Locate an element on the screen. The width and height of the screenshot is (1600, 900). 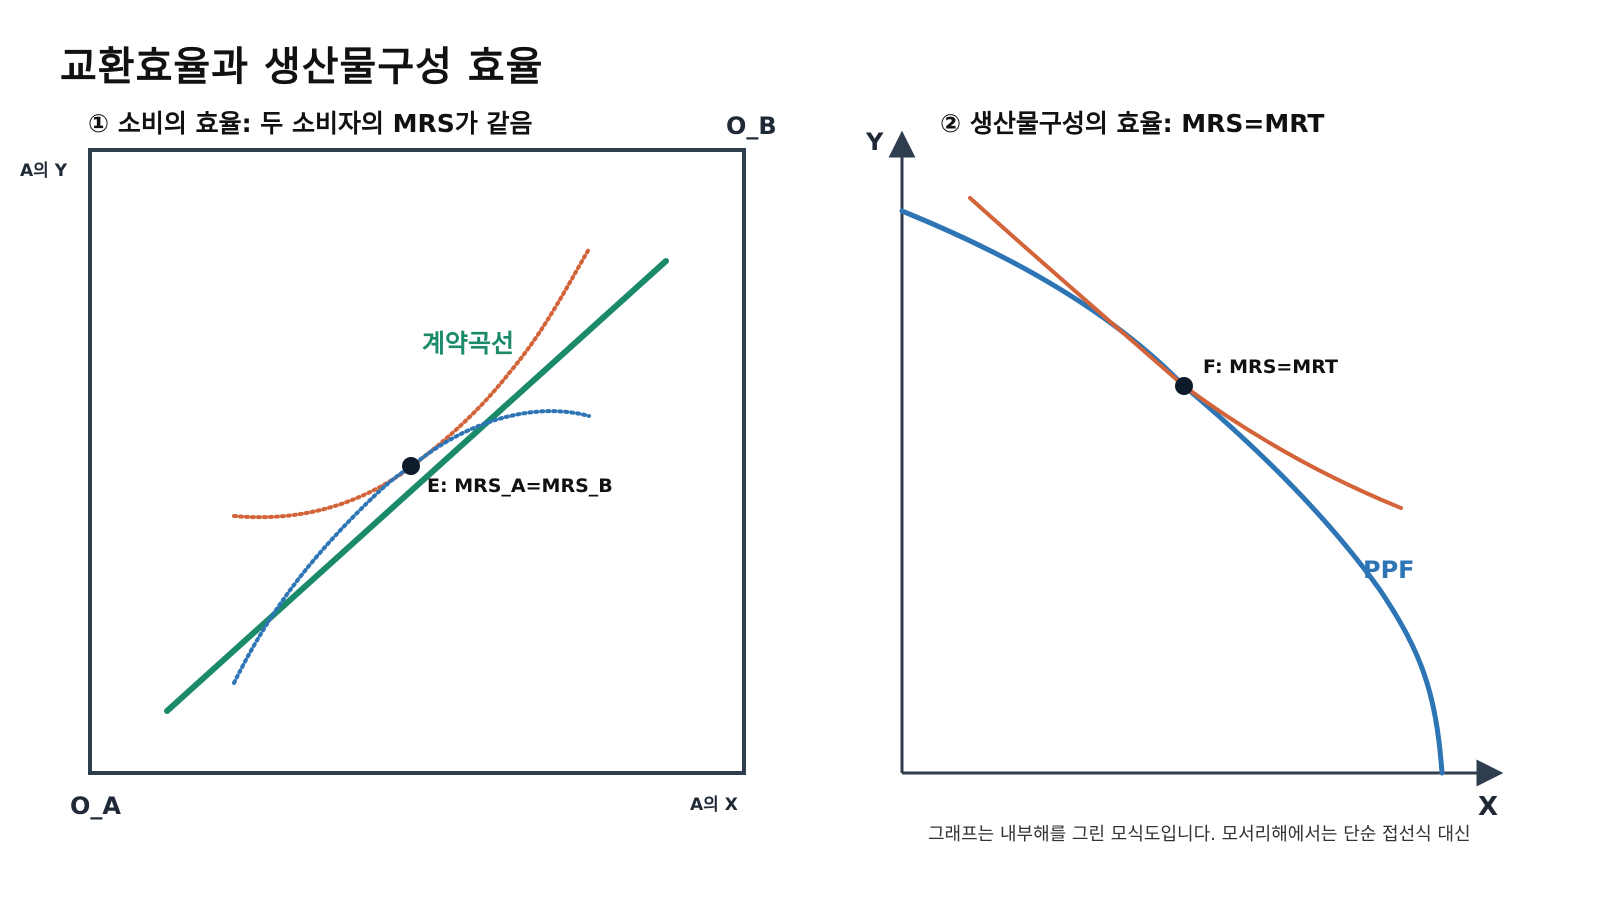
footnote: 그래프는 내부해를 그린 모식도입니다. 모서리해에서는 단순 접선식 대신 is located at coordinates (1199, 834).